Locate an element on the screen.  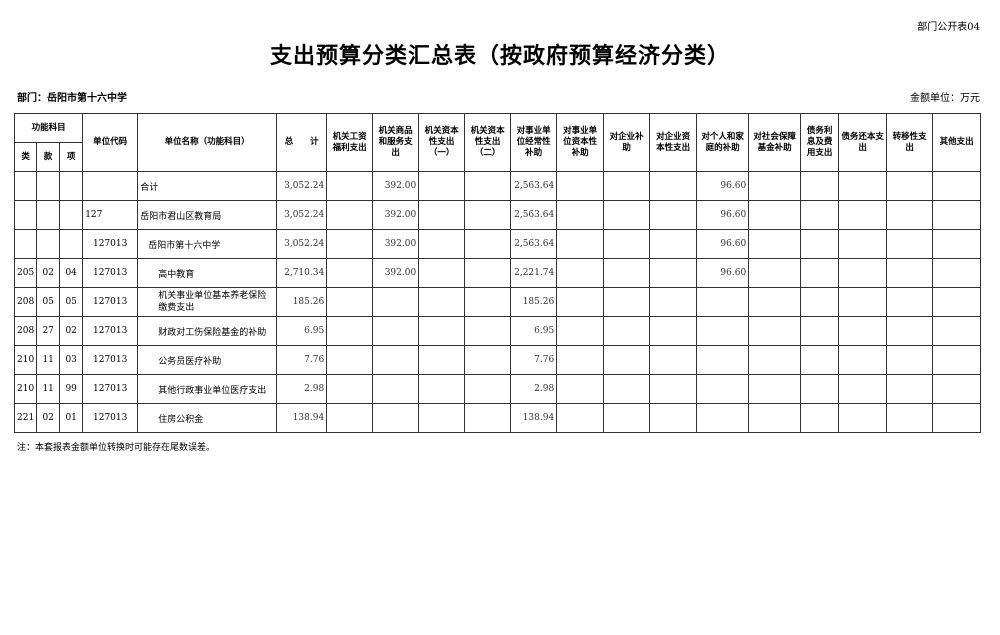
department-label: 部门：岳阳市第十六中学 is located at coordinates (72, 98).